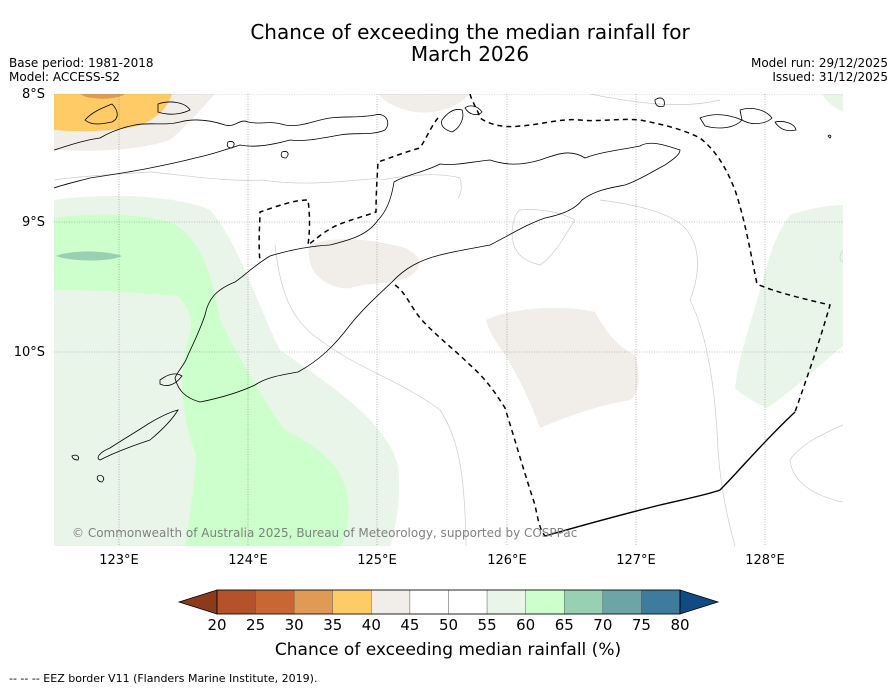 The width and height of the screenshot is (896, 690). I want to click on colorbar-extension-low, so click(197, 602).